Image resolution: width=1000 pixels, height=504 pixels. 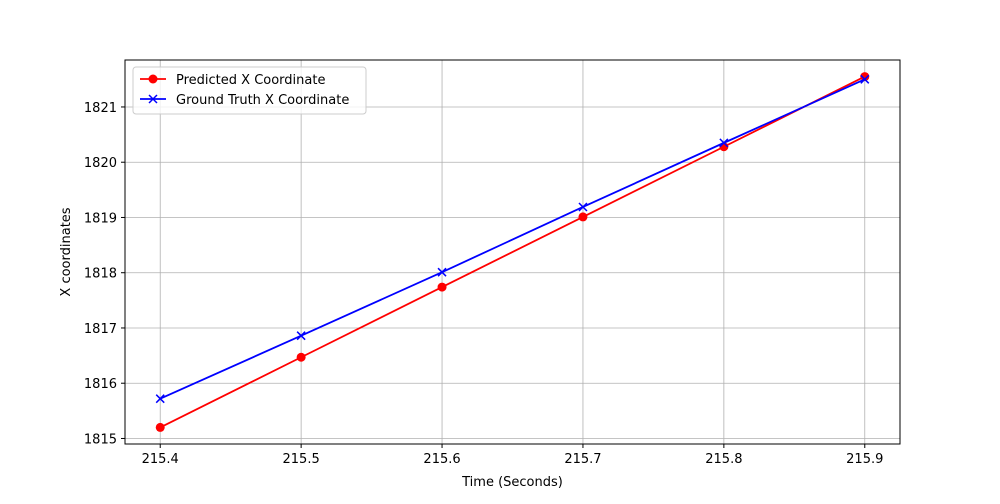 I want to click on x-tick-label: 215.7, so click(x=582, y=459).